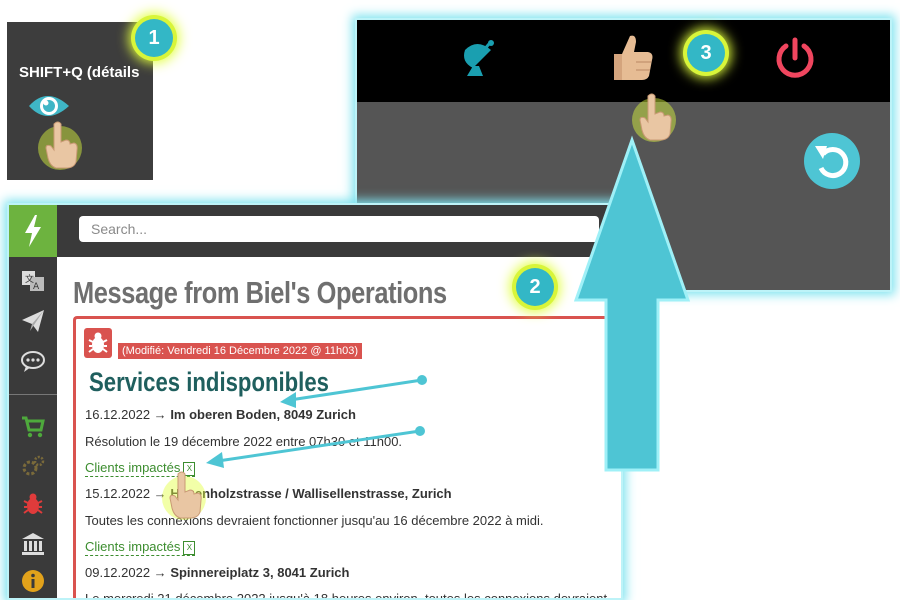 Image resolution: width=900 pixels, height=600 pixels. I want to click on entry-place: Spinnereiplatz 3, 8041 Zurich, so click(260, 572).